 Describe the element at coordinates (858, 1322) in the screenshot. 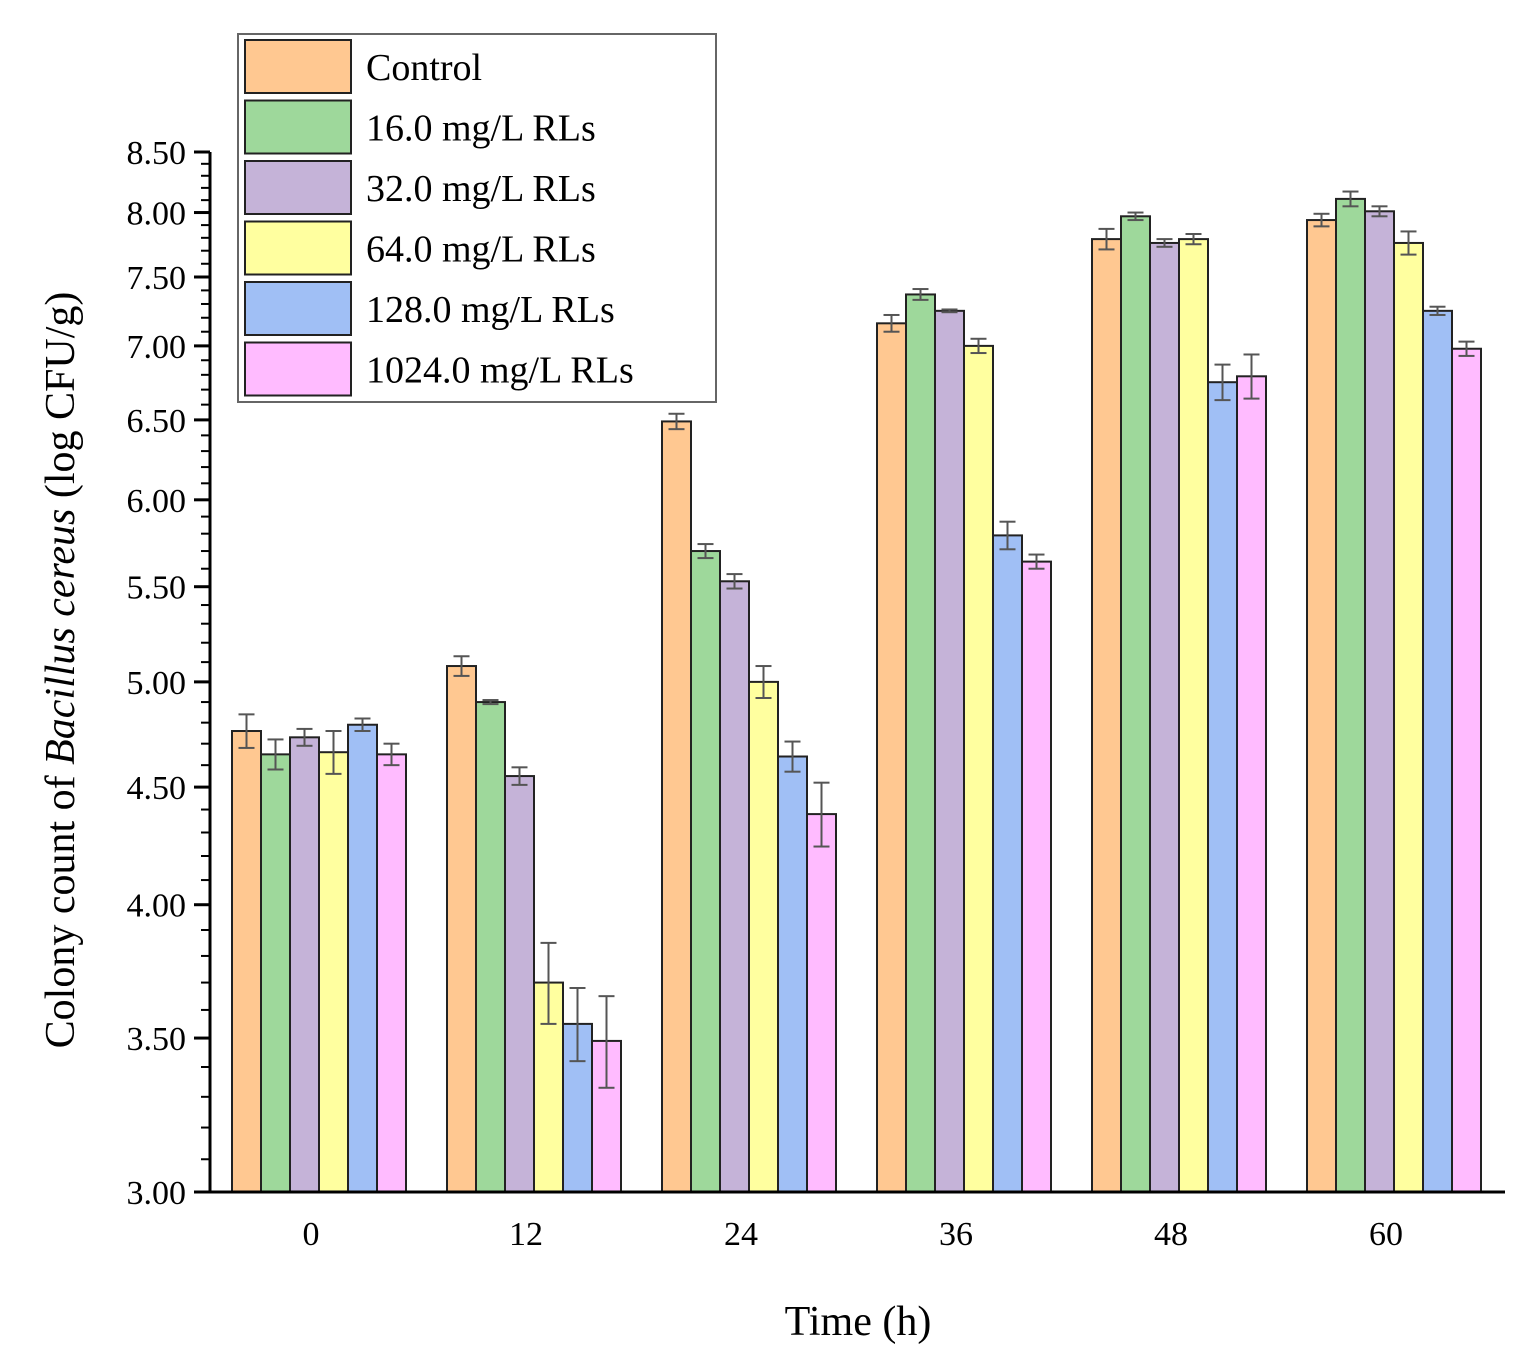

I see `x-axis-title: Time (h)` at that location.